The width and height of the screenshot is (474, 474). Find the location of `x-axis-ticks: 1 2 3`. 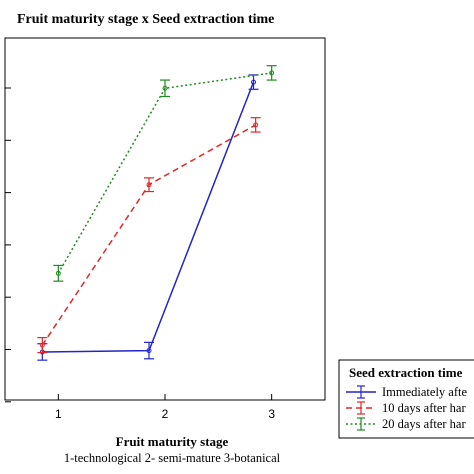

x-axis-ticks: 1 2 3 is located at coordinates (165, 407).